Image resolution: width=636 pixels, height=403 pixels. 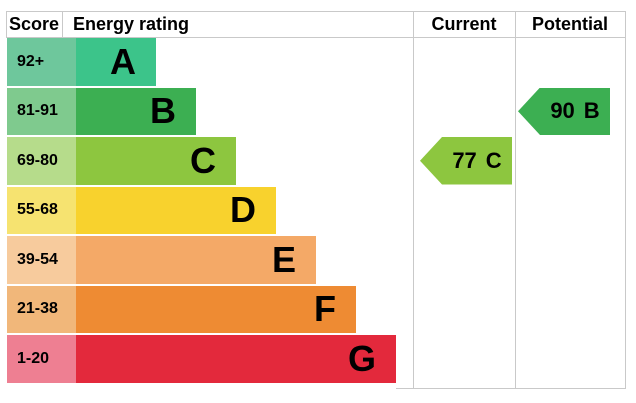 I want to click on score-column-divider, so click(x=62, y=24).